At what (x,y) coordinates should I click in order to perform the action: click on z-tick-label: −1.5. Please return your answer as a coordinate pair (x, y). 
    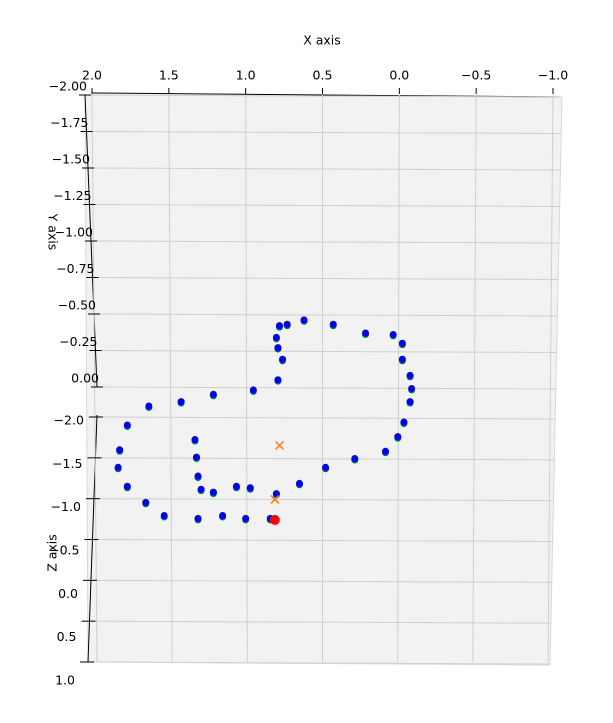
    Looking at the image, I should click on (67, 463).